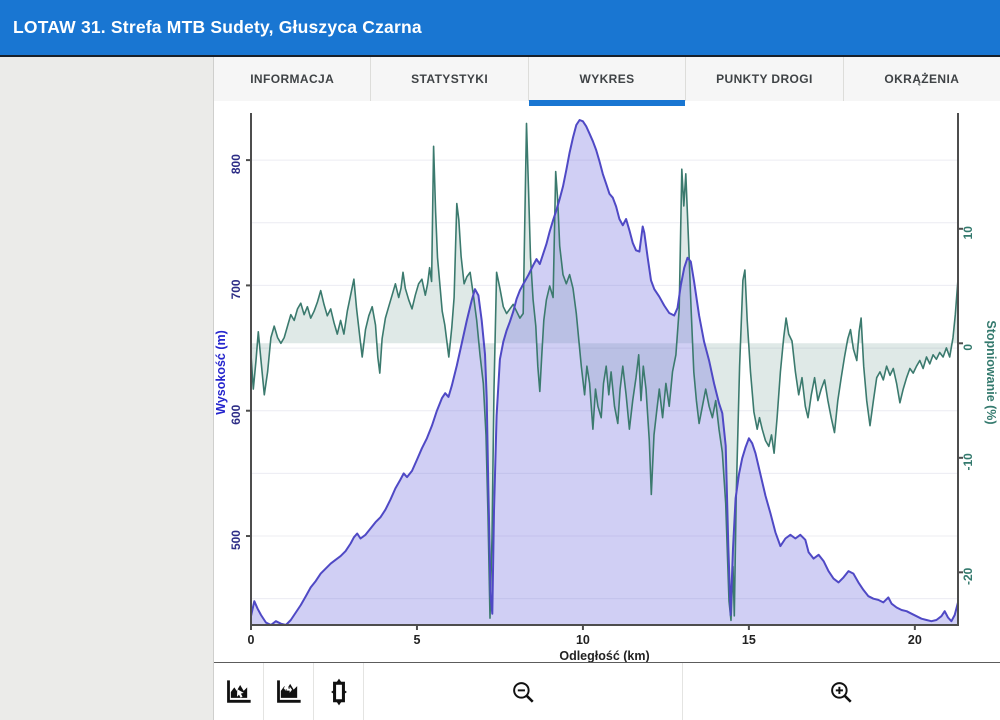  I want to click on axis-text: -10, so click(968, 462).